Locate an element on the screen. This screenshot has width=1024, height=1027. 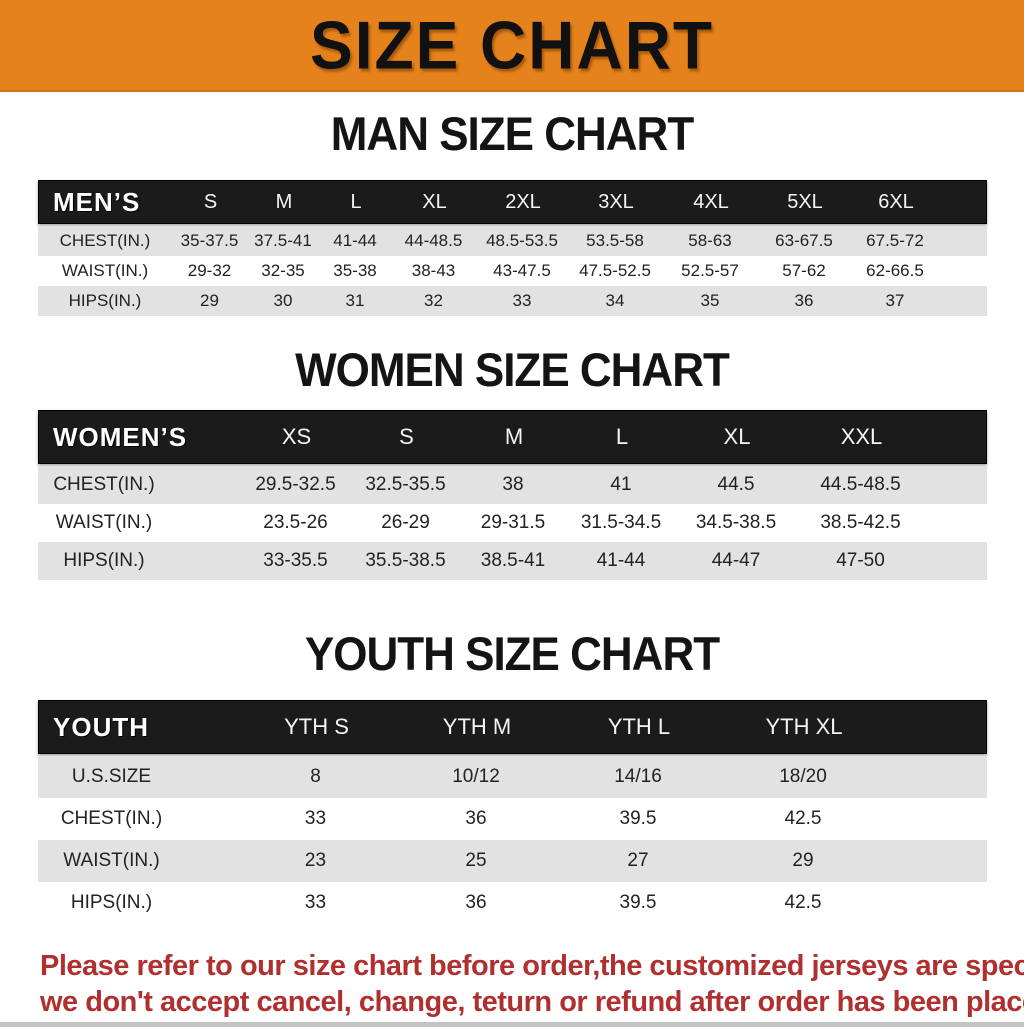
size-value: 62-66.5 is located at coordinates (895, 270).